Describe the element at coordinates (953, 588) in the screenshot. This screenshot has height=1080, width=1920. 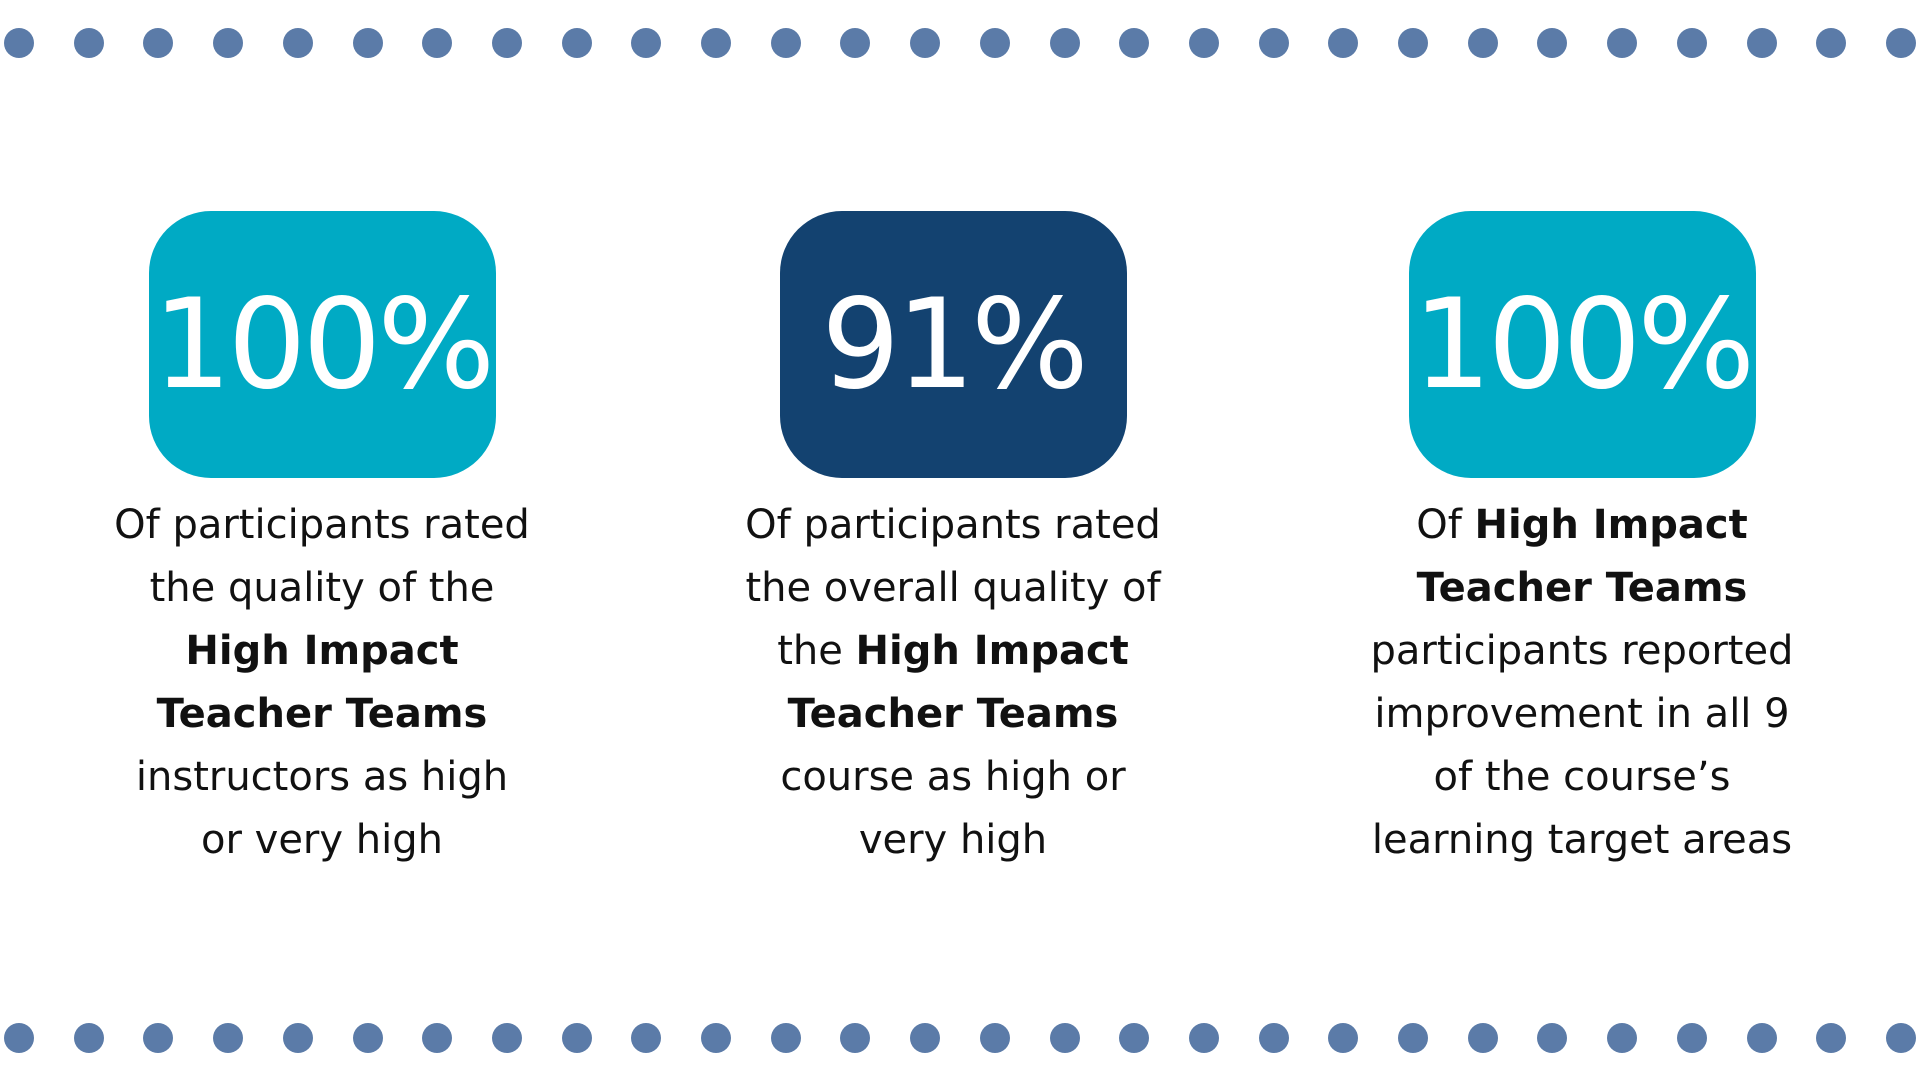
I see `desc-line: the overall quality of` at that location.